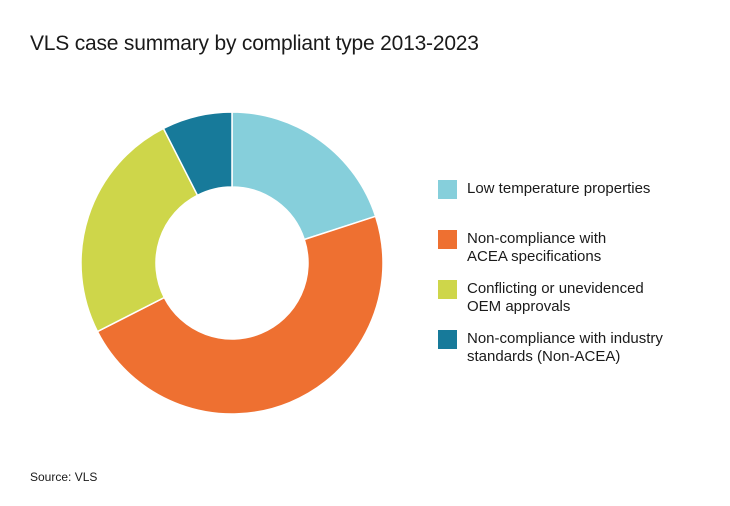  What do you see at coordinates (64, 477) in the screenshot?
I see `source-note: Source: VLS` at bounding box center [64, 477].